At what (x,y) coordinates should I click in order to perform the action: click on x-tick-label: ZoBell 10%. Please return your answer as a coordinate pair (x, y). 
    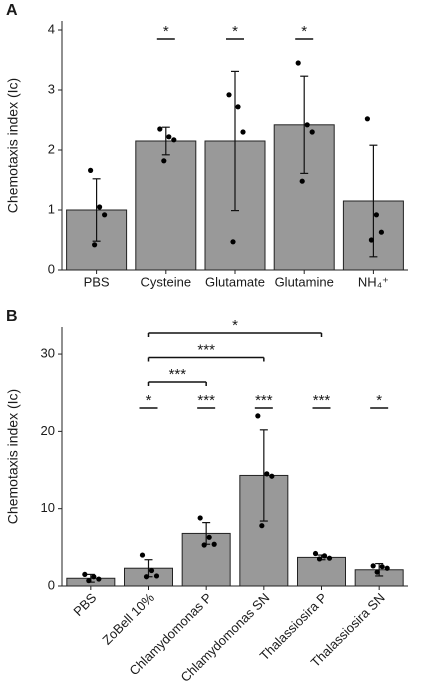
    Looking at the image, I should click on (128, 619).